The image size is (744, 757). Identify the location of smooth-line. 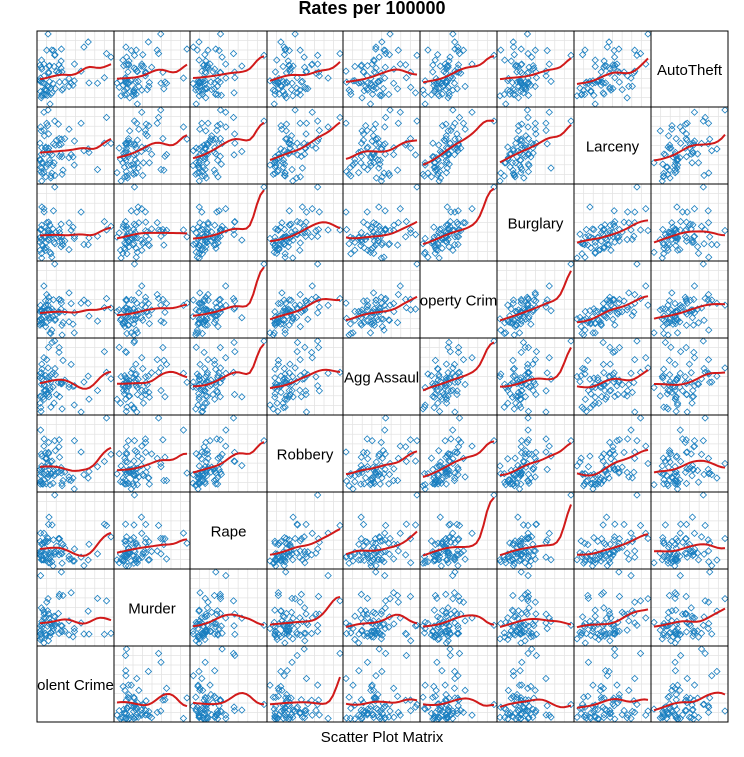
(458, 142).